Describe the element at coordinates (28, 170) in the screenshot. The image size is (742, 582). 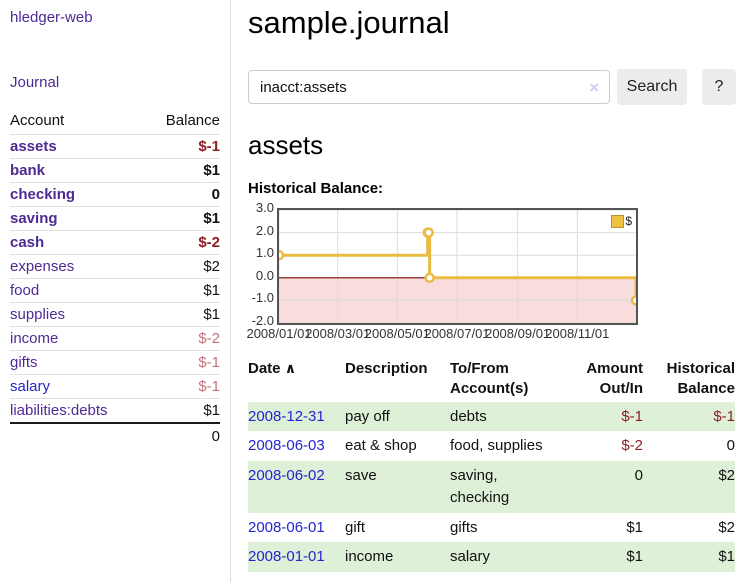
I see `sidebar-account-bank: bank` at that location.